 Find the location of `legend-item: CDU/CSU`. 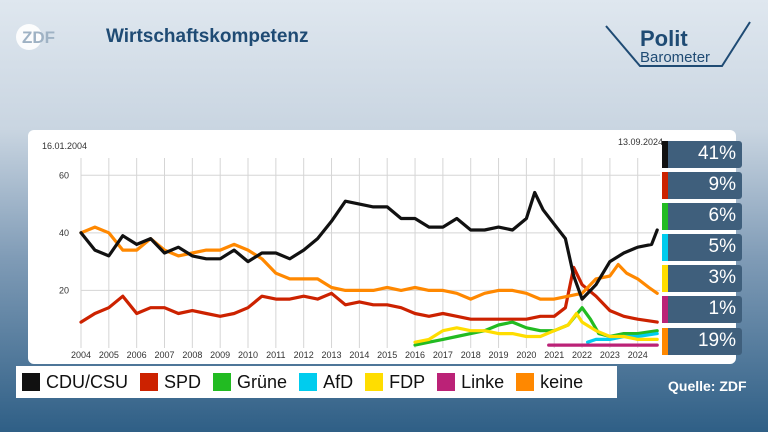

legend-item: CDU/CSU is located at coordinates (75, 382).